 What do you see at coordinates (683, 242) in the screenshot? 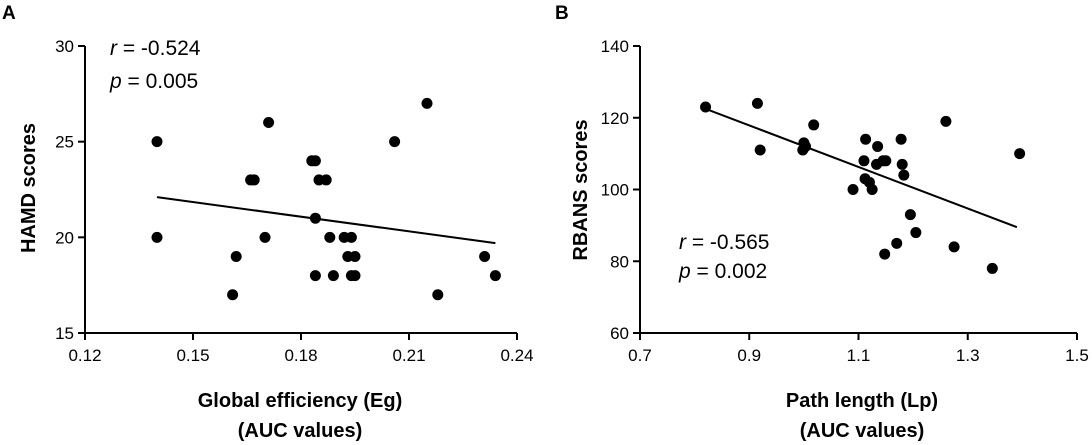
I see `panel-b-r-symbol: r` at bounding box center [683, 242].